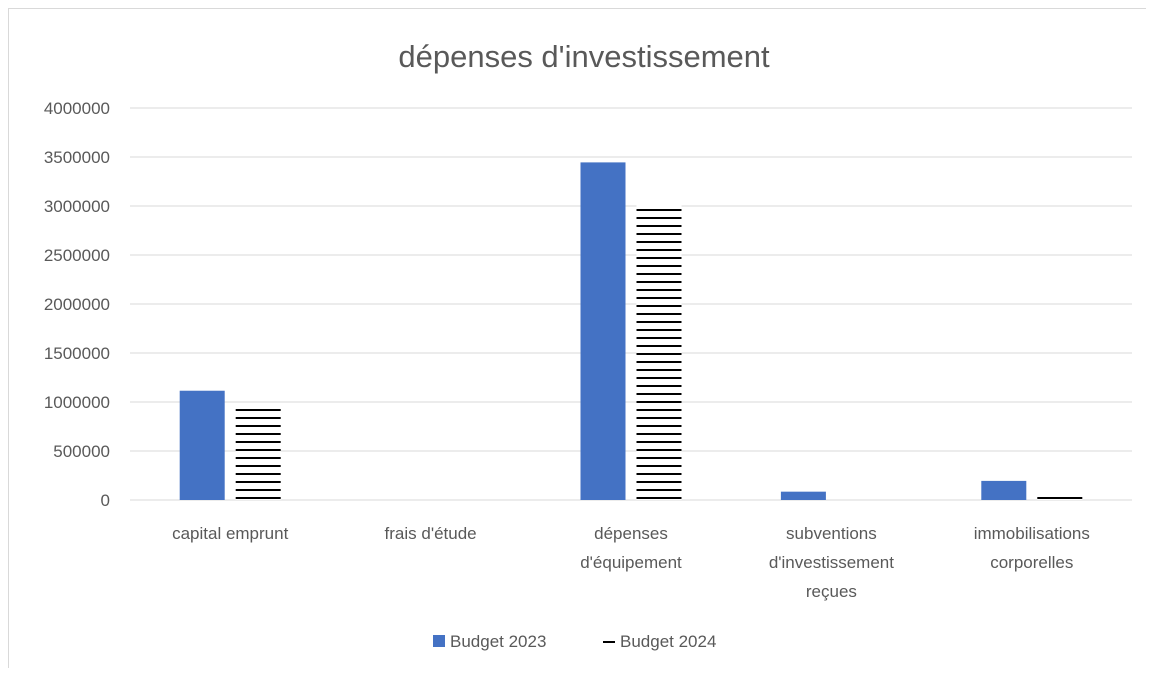 The image size is (1153, 675). What do you see at coordinates (77, 206) in the screenshot?
I see `y-tick-label: 3000000` at bounding box center [77, 206].